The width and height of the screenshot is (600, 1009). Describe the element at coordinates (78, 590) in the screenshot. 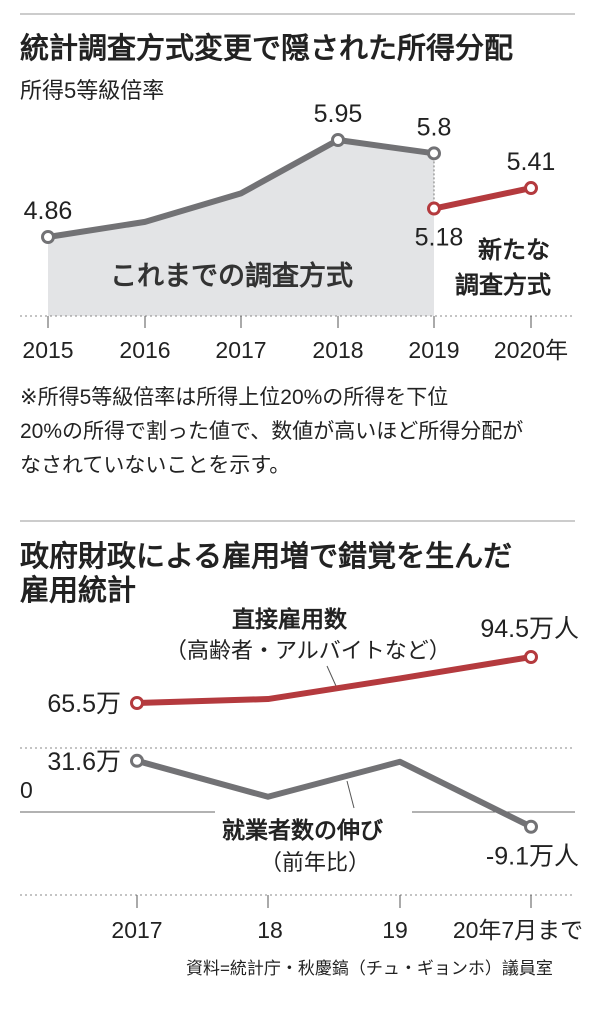

I see `chart2-title-2: 雇用統計` at that location.